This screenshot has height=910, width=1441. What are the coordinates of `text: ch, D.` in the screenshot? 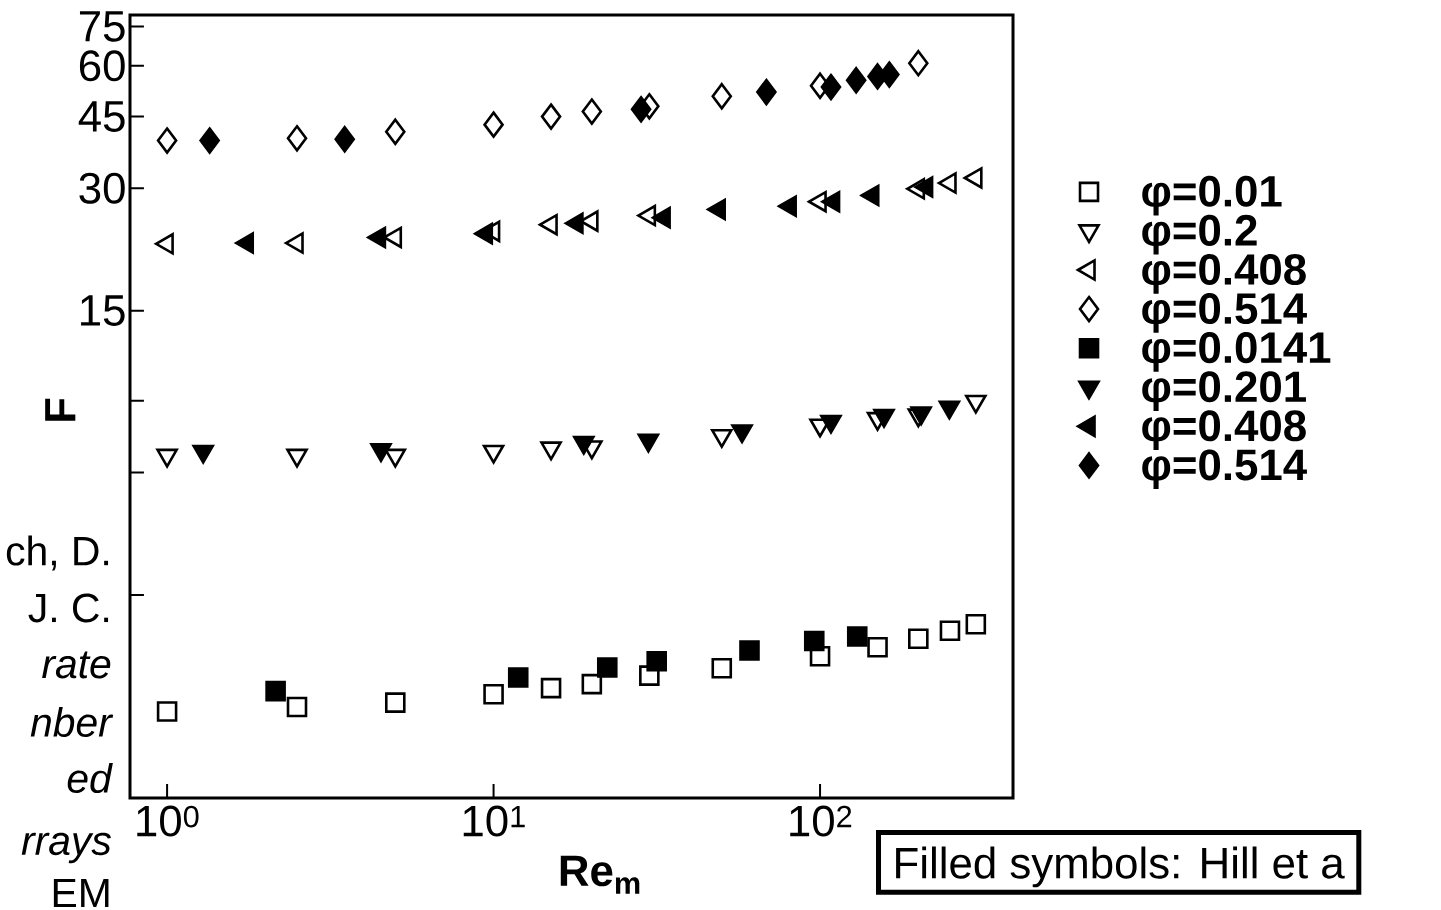 It's located at (57, 553).